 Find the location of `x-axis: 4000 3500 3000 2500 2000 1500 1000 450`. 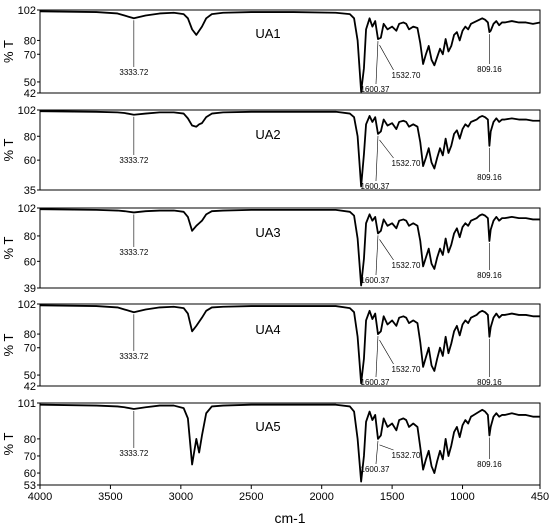

x-axis: 4000 3500 3000 2500 2000 1500 1000 450 is located at coordinates (288, 494).